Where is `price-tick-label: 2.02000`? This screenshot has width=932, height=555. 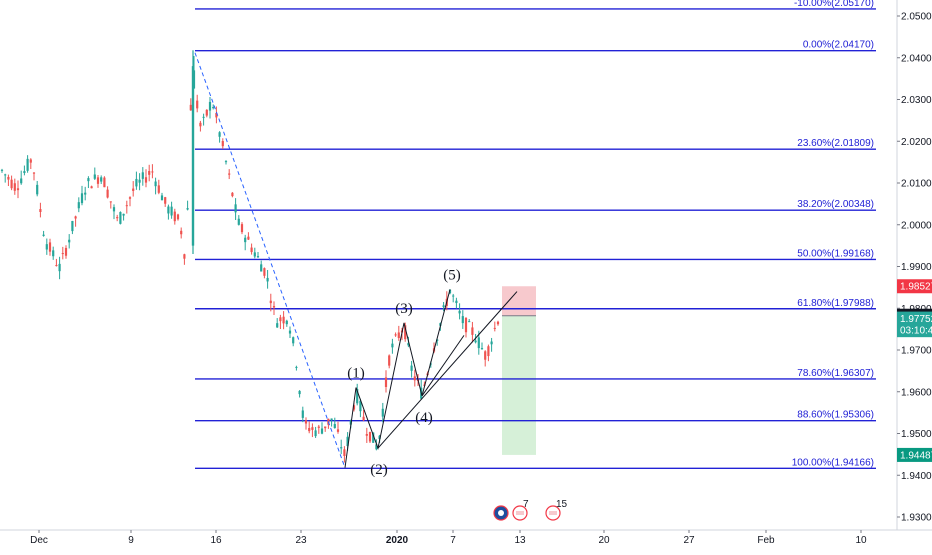 price-tick-label: 2.02000 is located at coordinates (916, 142).